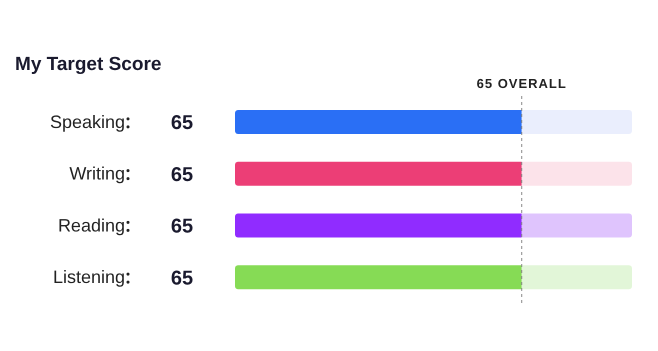  What do you see at coordinates (97, 174) in the screenshot?
I see `y-tick-label: Writing` at bounding box center [97, 174].